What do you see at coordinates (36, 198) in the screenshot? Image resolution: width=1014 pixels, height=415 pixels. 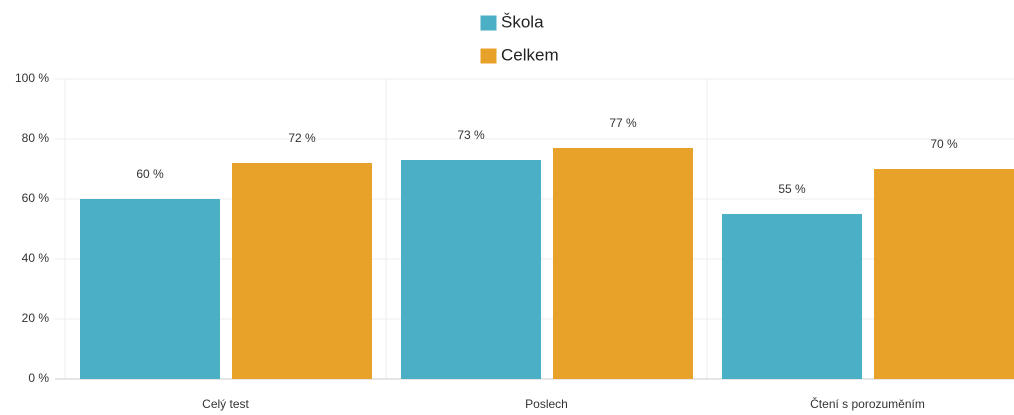 I see `y-tick-label: 60 %` at bounding box center [36, 198].